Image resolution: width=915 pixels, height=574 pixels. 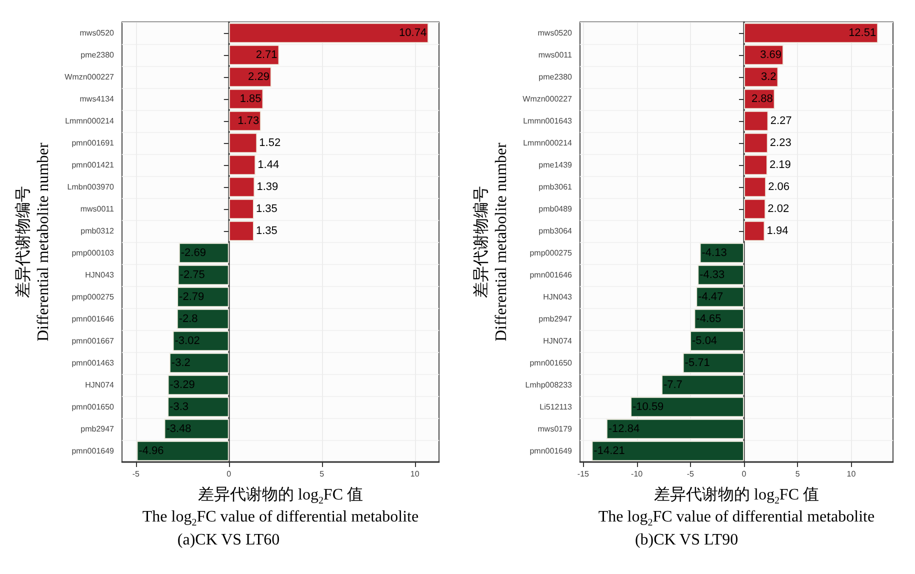 I want to click on data-label: -5.71, so click(x=697, y=363).